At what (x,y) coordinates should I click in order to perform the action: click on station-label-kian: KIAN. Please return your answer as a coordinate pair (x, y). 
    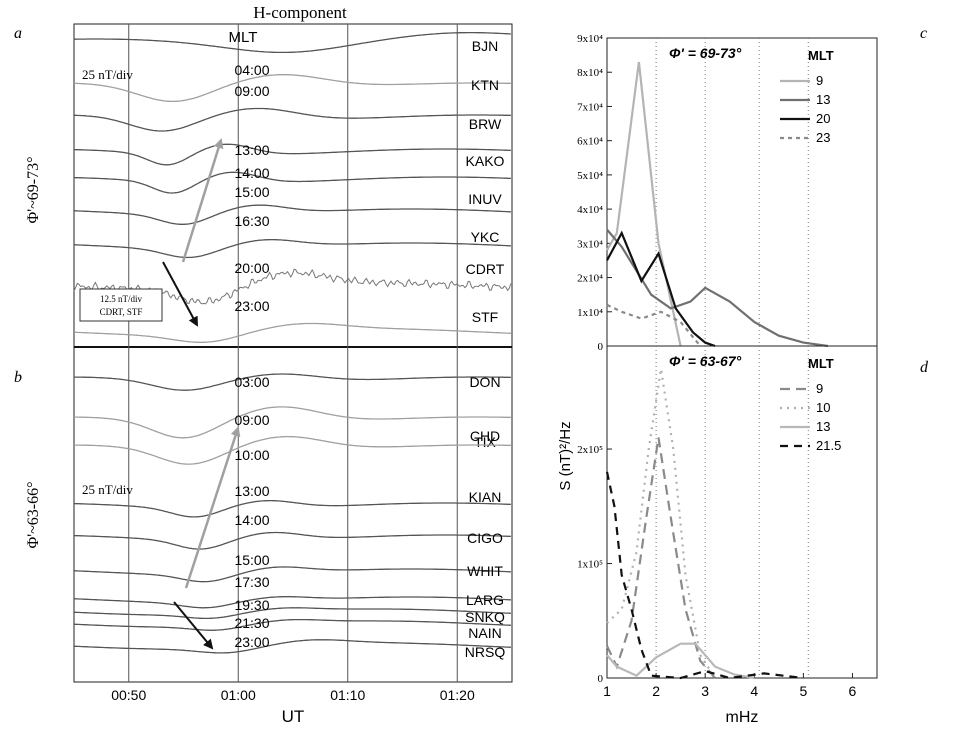
    Looking at the image, I should click on (485, 497).